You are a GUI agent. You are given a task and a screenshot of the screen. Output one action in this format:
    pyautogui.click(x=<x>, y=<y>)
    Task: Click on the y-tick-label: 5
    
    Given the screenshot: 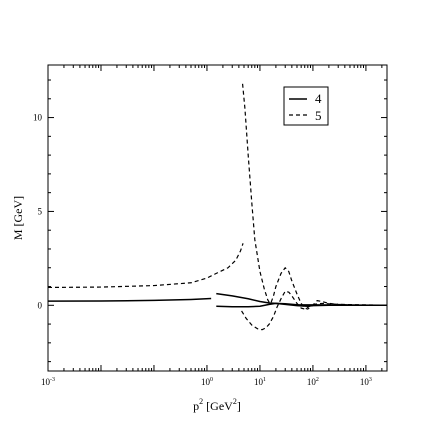 What is the action you would take?
    pyautogui.click(x=40, y=211)
    